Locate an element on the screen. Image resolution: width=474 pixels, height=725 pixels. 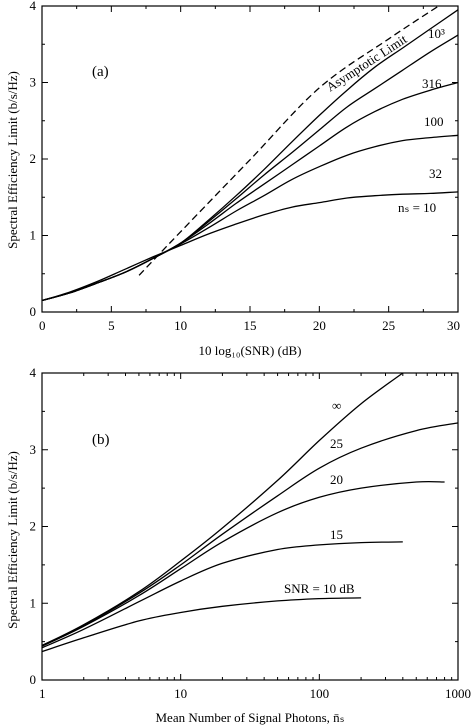
panel-b-ytick-label: 3 is located at coordinates (33, 449).